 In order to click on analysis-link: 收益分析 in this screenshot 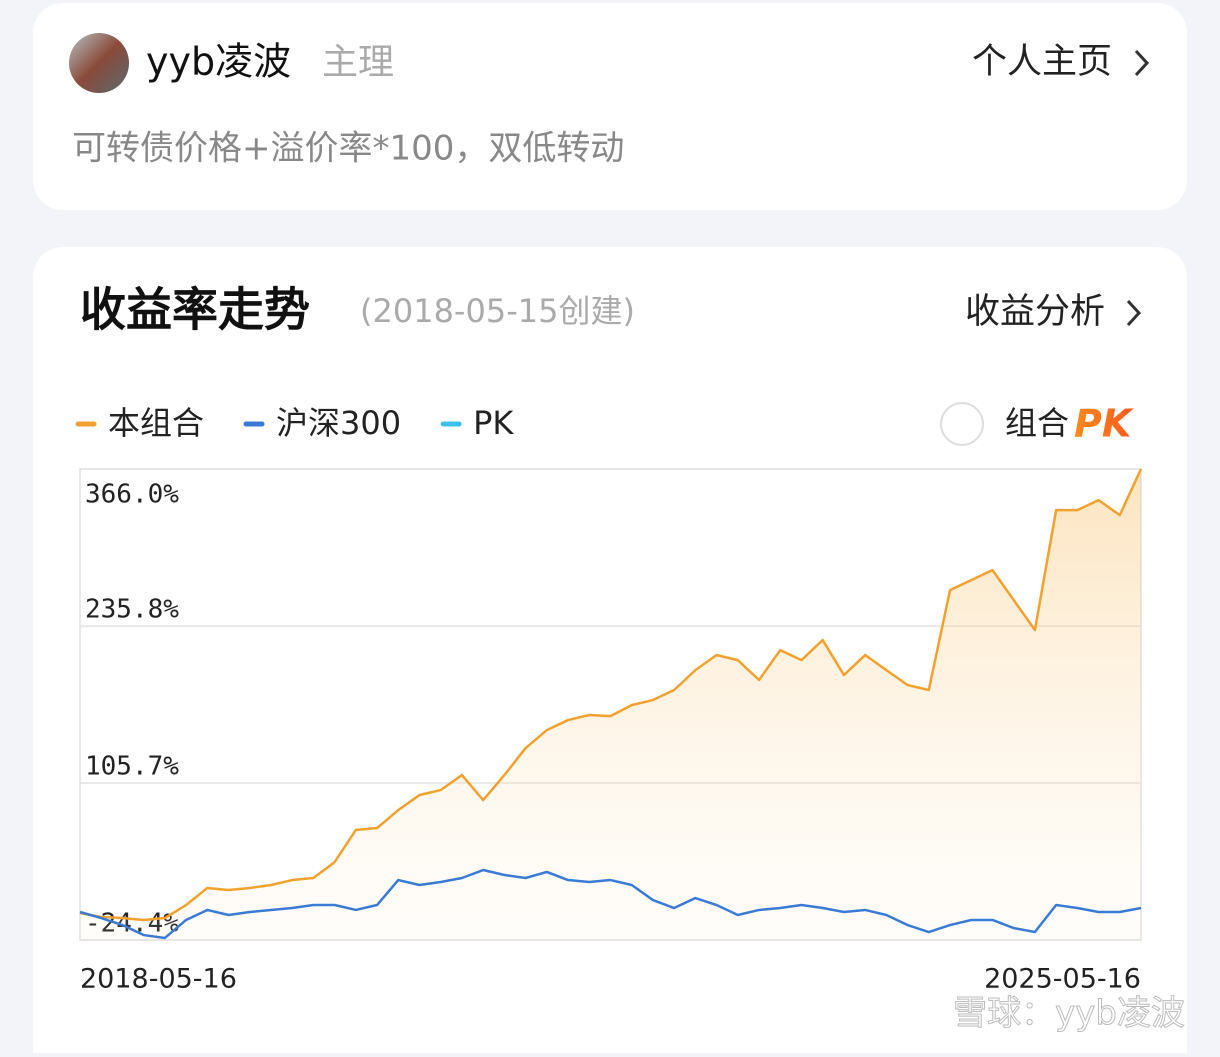, I will do `click(1035, 312)`.